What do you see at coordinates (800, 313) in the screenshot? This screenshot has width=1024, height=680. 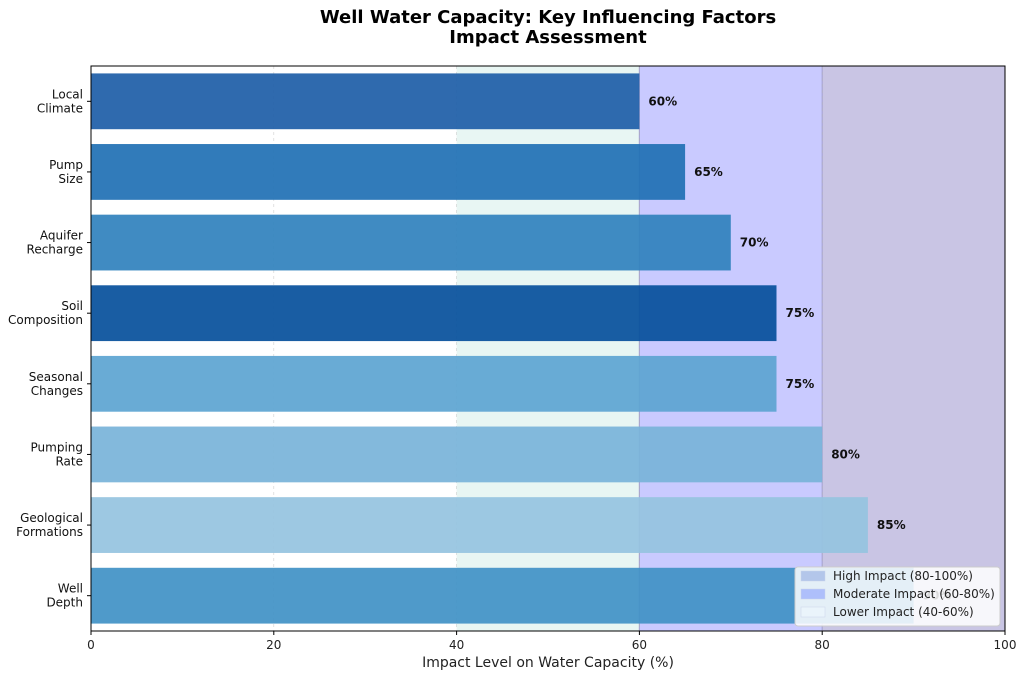 I see `value-label-3: 75%` at bounding box center [800, 313].